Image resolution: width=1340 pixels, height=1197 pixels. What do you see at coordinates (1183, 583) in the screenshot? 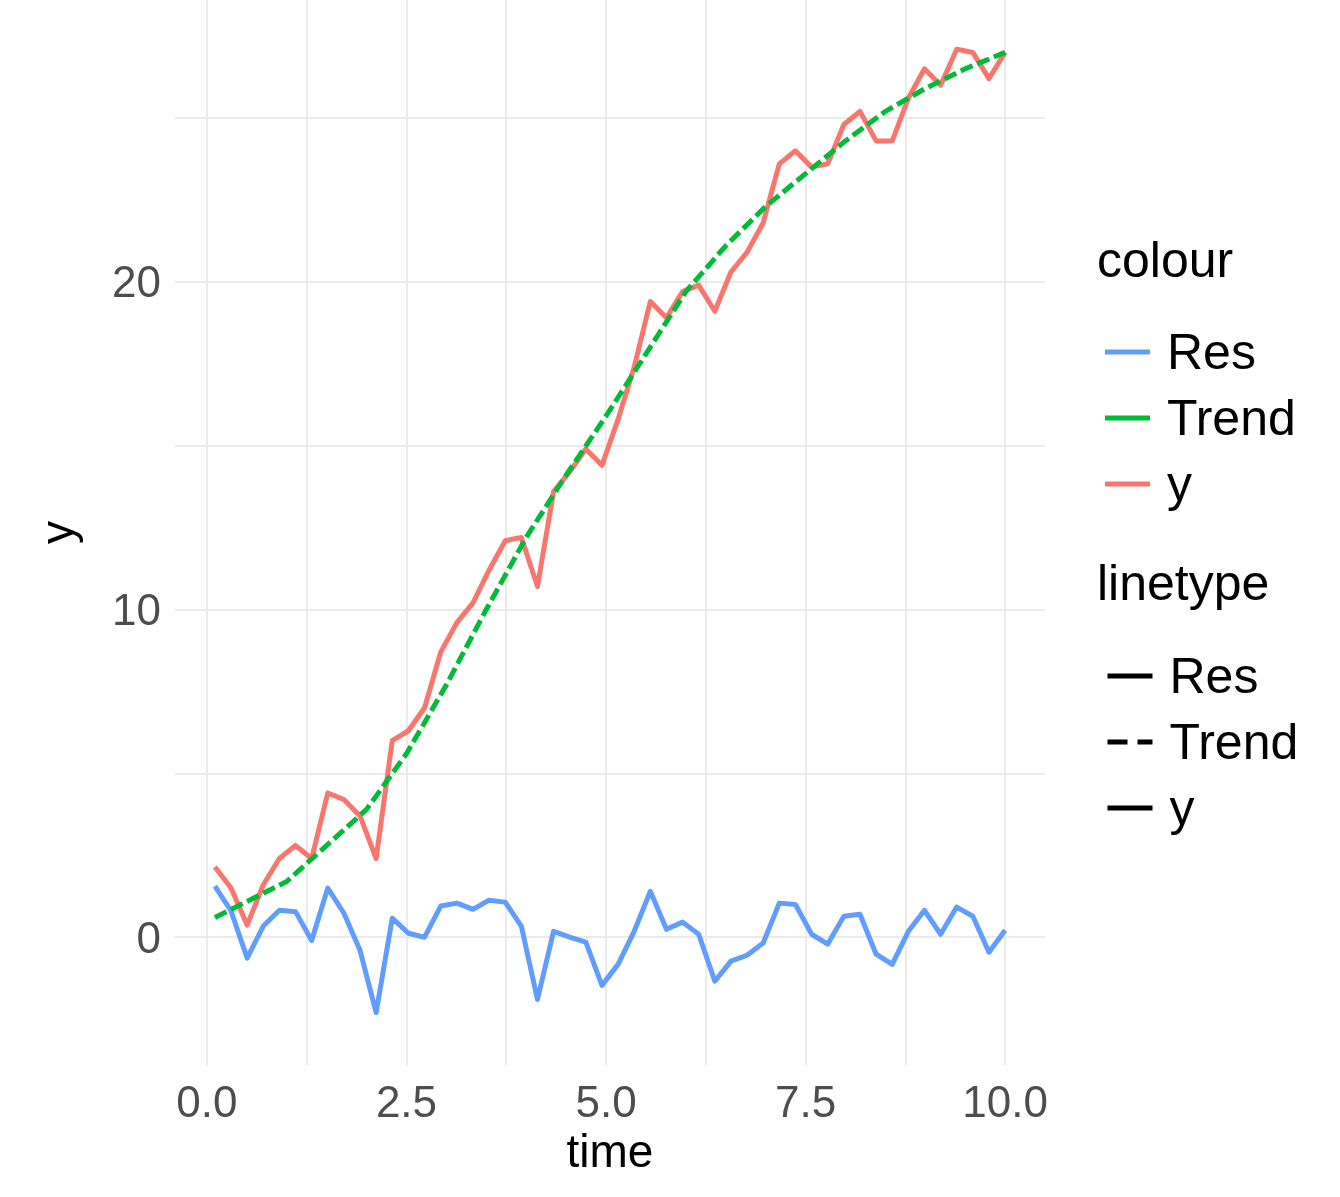
I see `text: linetype` at bounding box center [1183, 583].